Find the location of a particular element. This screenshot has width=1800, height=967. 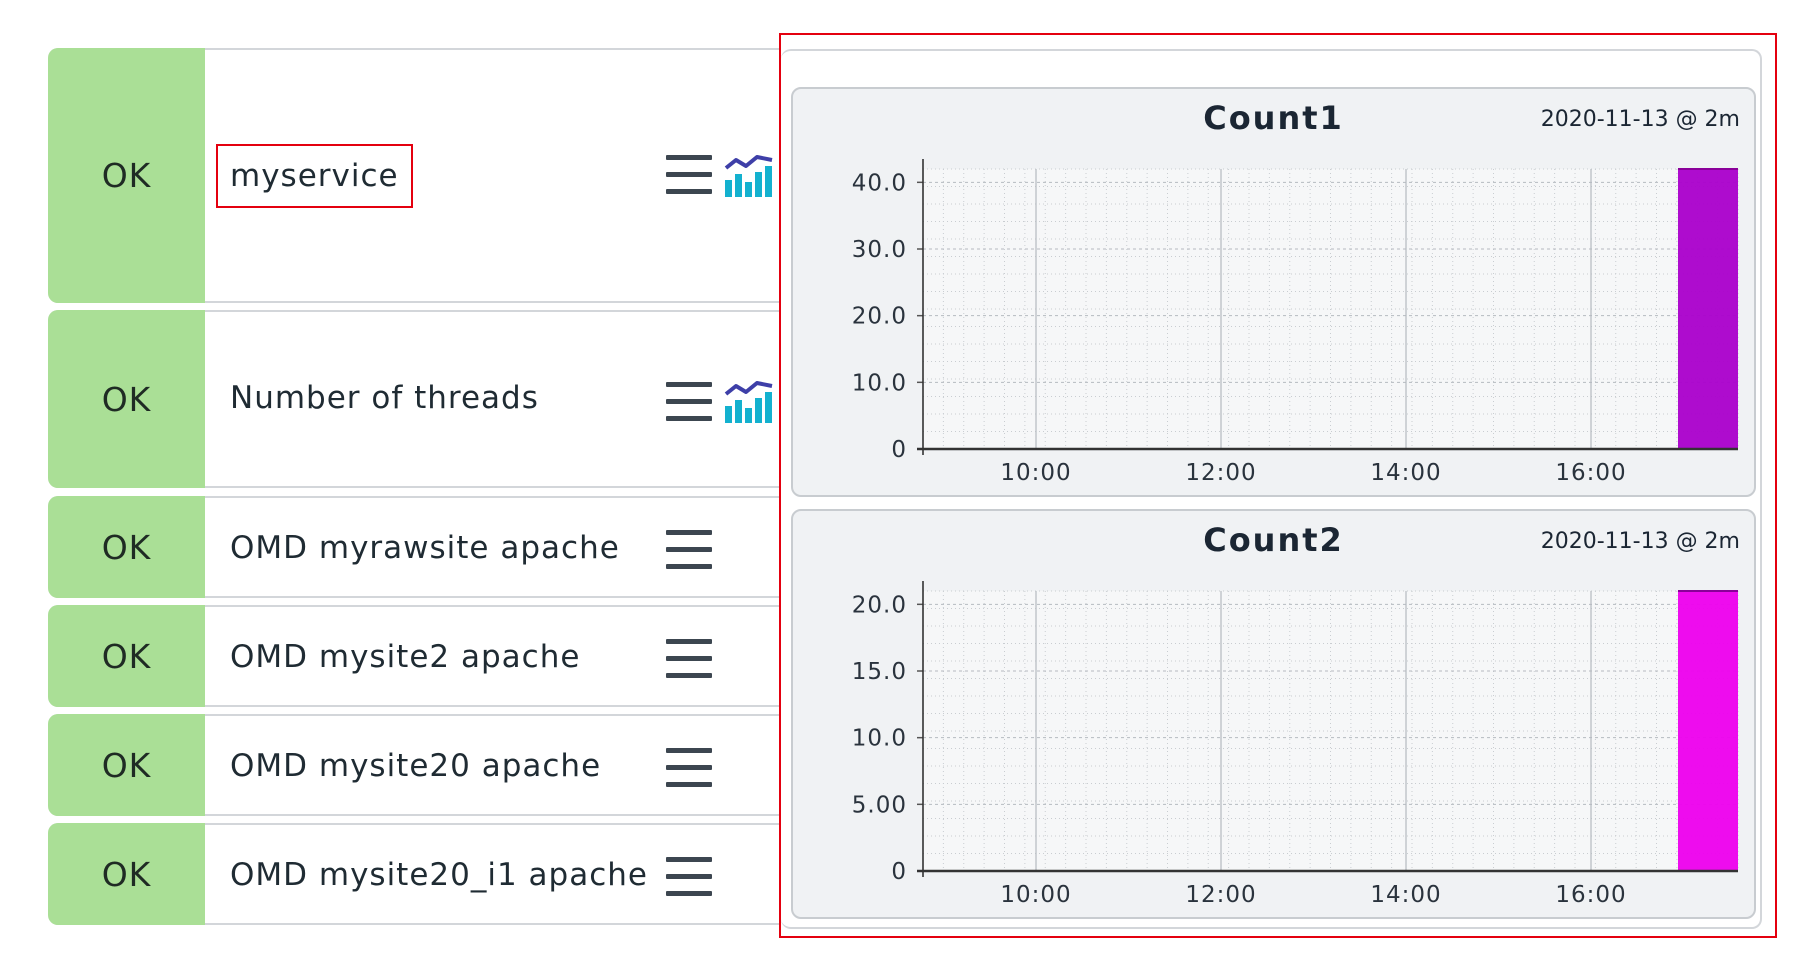

service-name: Number of threads is located at coordinates (384, 398).